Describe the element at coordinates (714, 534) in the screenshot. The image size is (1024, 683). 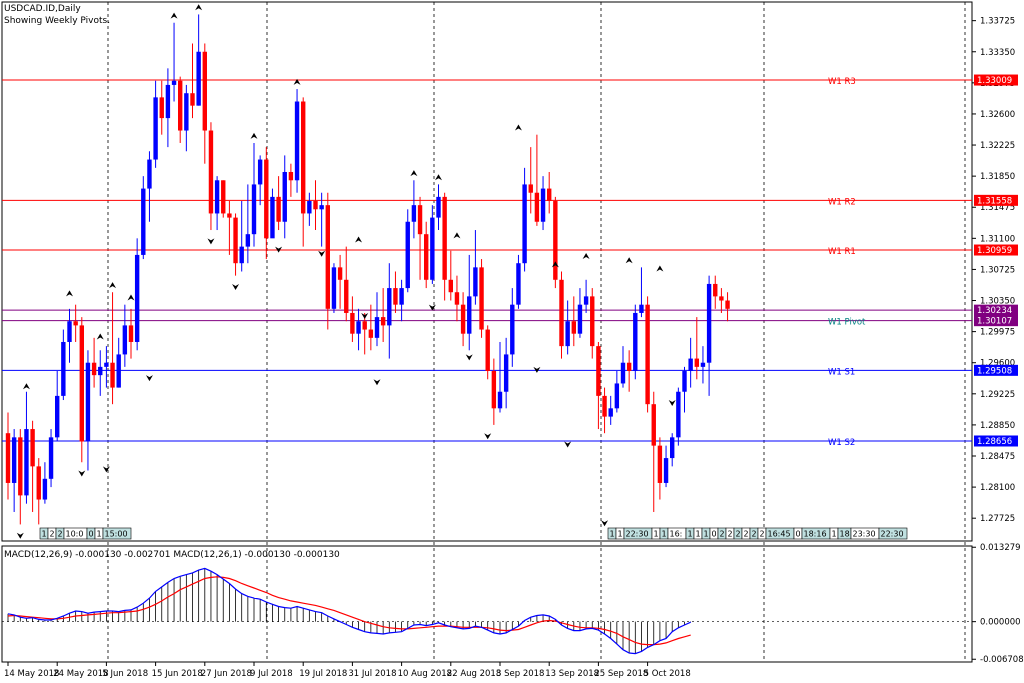
I see `time-box-label: 0` at that location.